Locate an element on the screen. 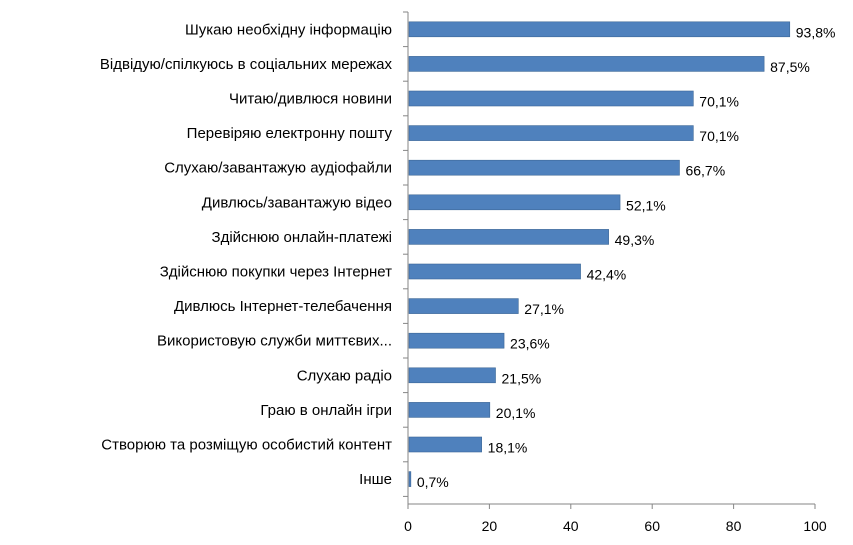 The height and width of the screenshot is (545, 853). category-label: Здійснюю покупки через Інтернет is located at coordinates (276, 272).